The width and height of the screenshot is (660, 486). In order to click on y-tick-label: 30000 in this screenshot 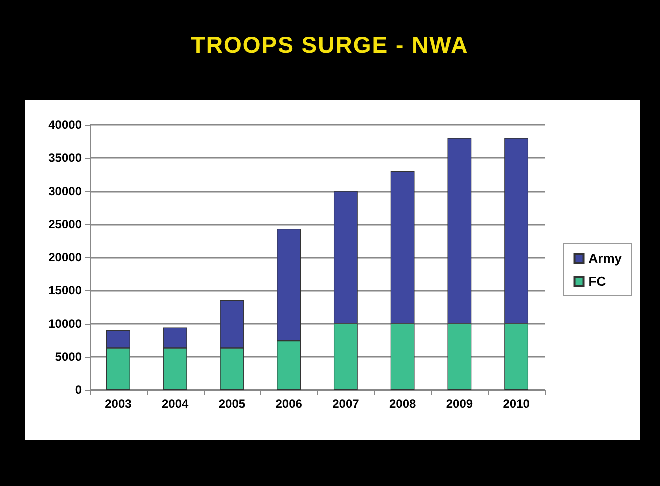, I will do `click(65, 191)`.